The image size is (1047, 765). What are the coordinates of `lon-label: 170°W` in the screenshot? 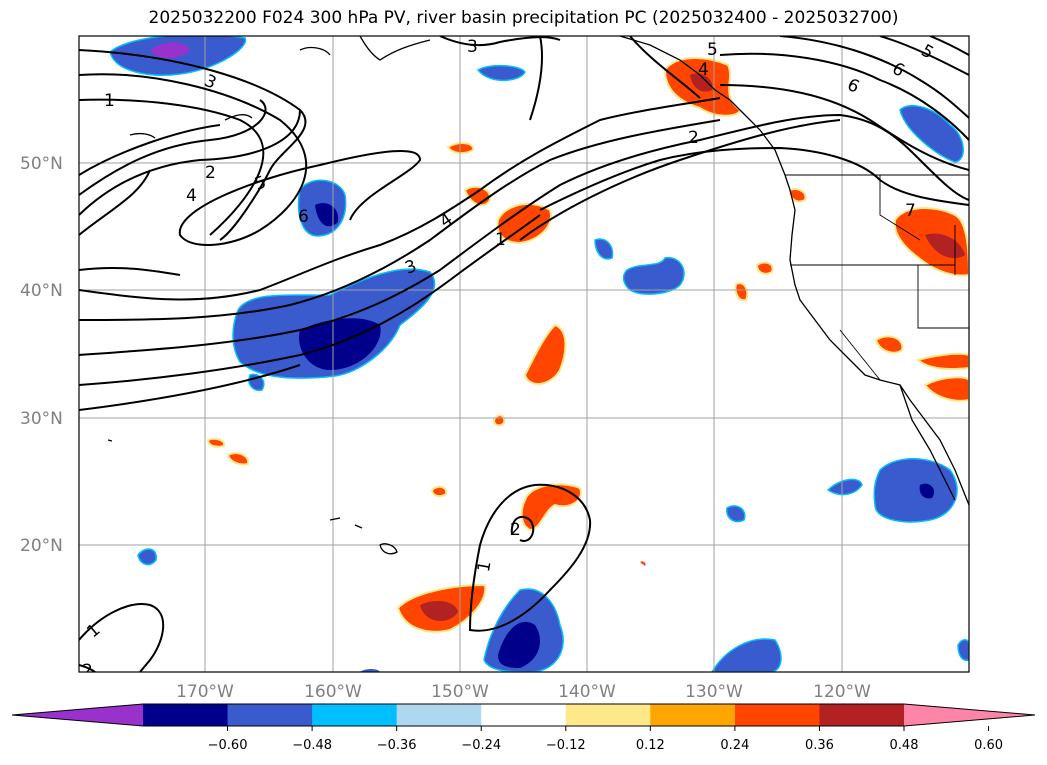 It's located at (205, 692).